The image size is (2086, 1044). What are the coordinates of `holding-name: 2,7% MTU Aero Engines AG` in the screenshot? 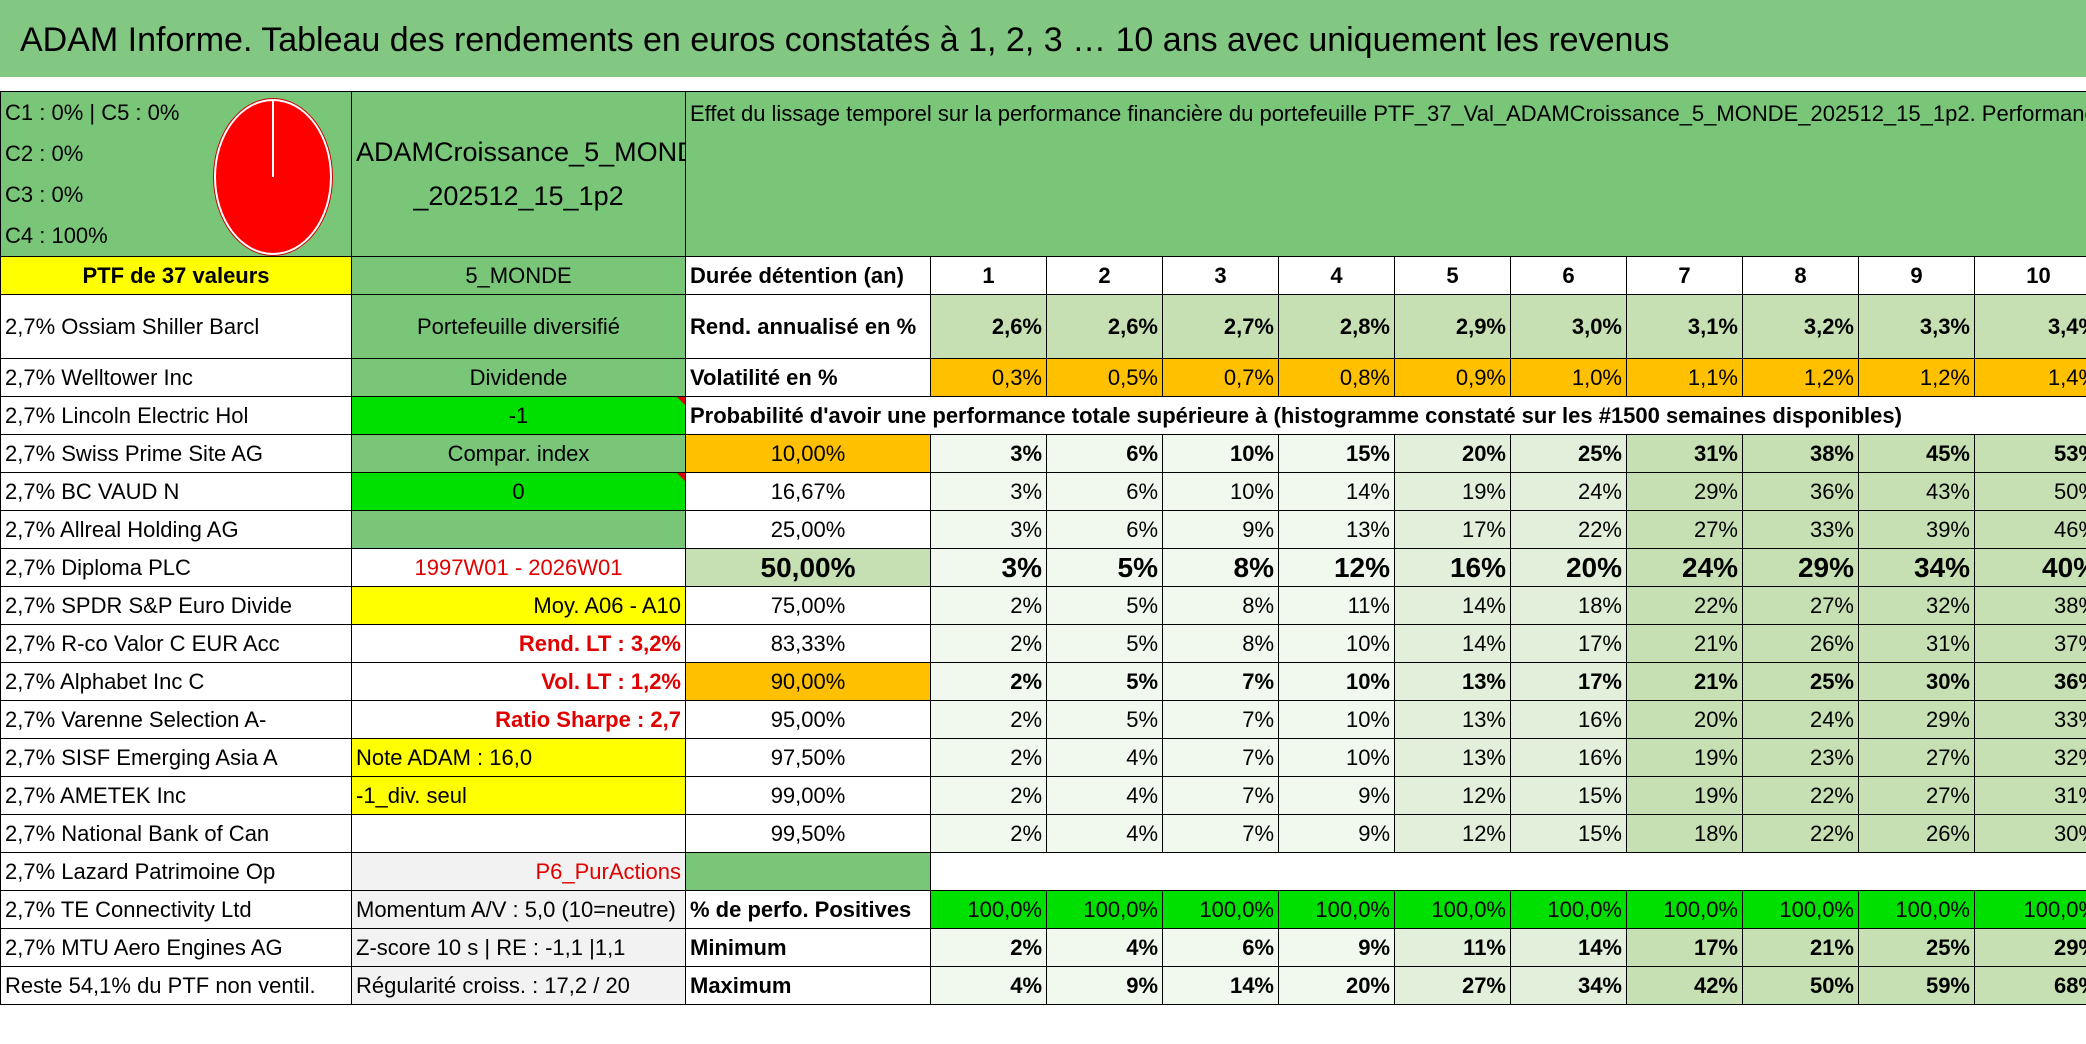 It's located at (176, 947).